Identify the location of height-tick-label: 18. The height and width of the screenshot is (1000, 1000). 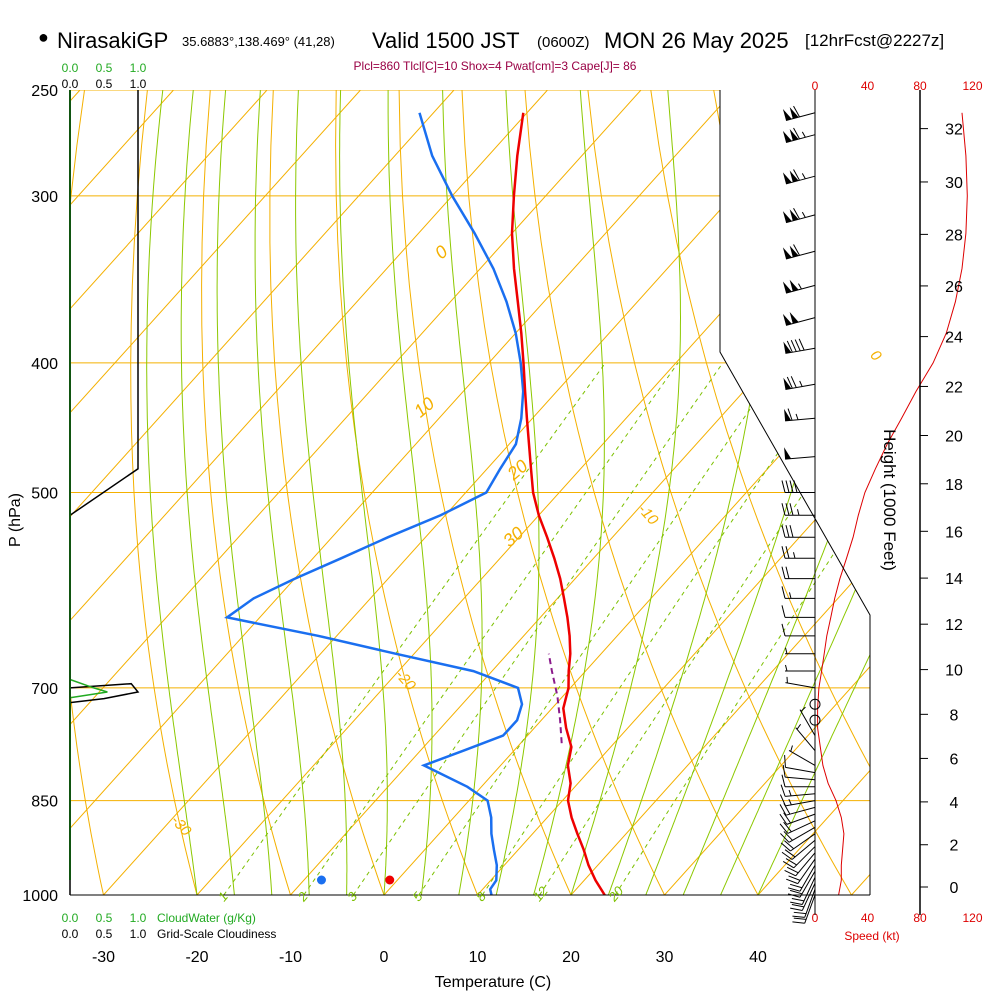
(954, 485).